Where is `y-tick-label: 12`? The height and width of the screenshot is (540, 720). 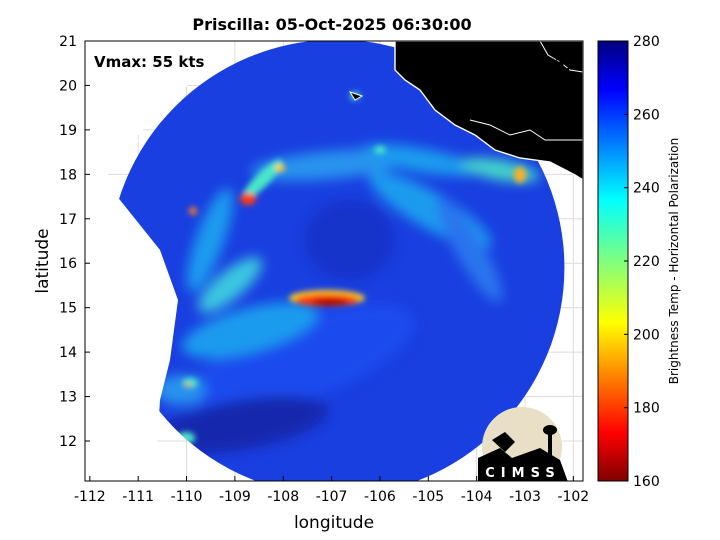 y-tick-label: 12 is located at coordinates (68, 442).